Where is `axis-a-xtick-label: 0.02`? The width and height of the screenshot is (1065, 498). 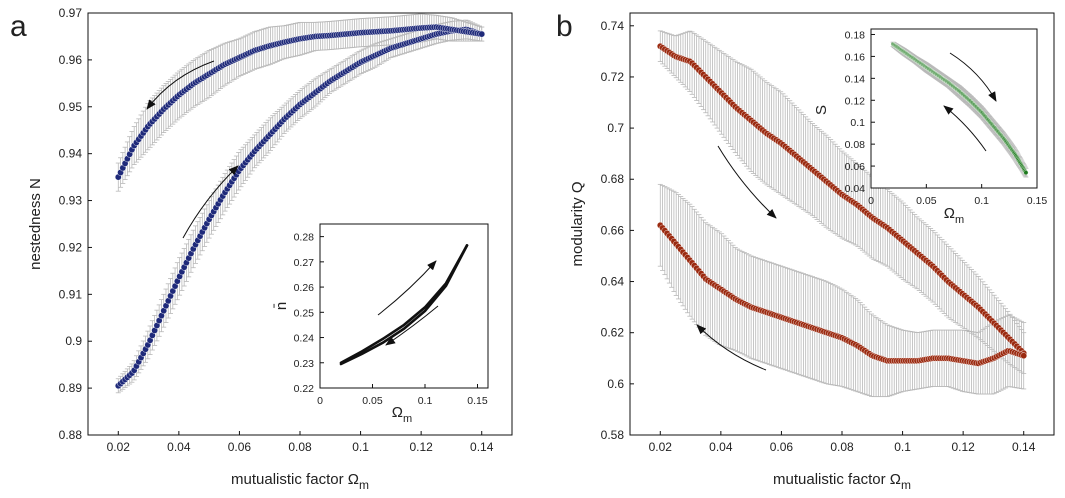
axis-a-xtick-label: 0.02 is located at coordinates (119, 447).